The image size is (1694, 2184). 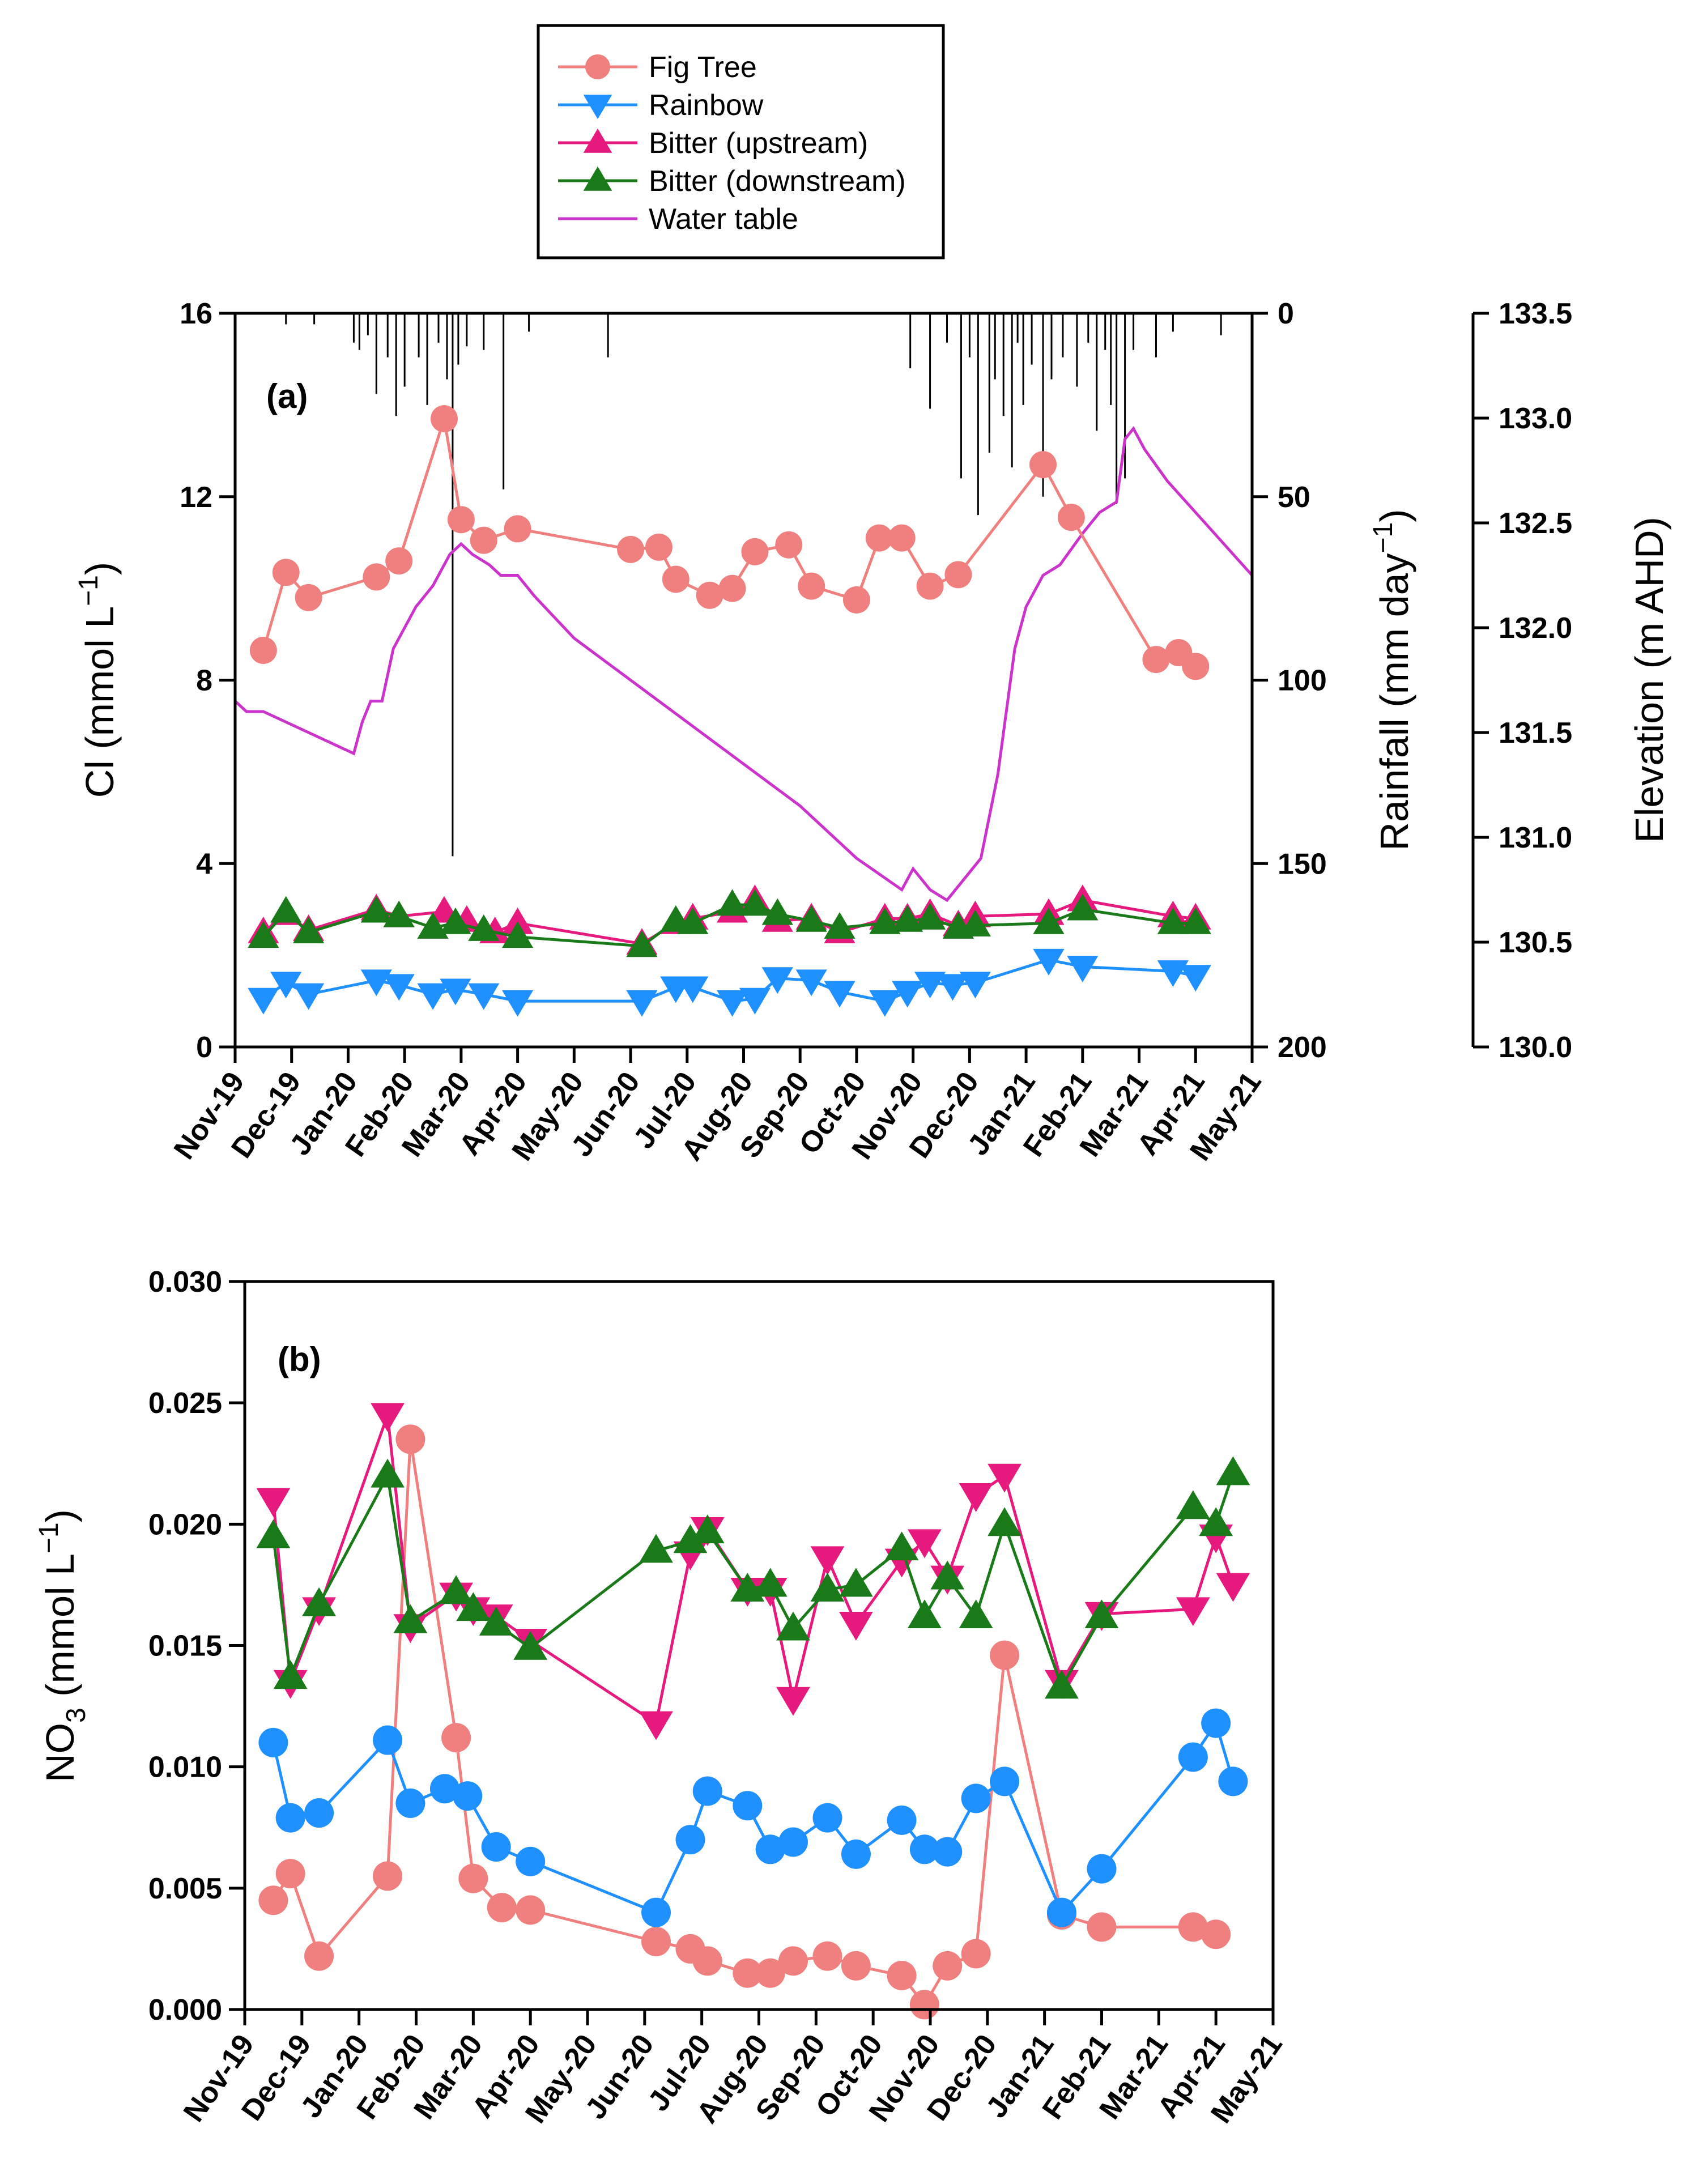 I want to click on panel-b-tag: (b), so click(x=299, y=1359).